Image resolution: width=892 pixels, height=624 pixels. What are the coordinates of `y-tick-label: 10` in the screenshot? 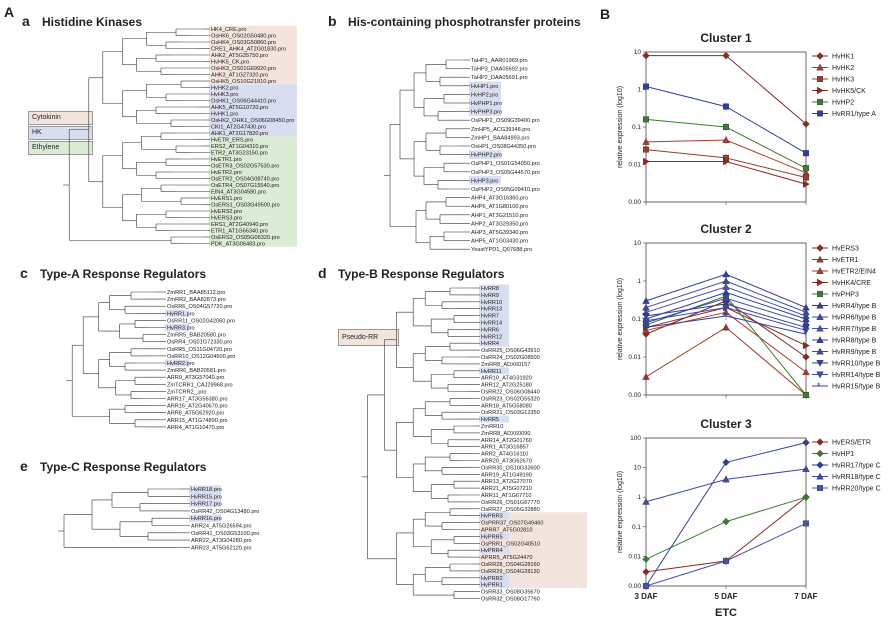 It's located at (638, 468).